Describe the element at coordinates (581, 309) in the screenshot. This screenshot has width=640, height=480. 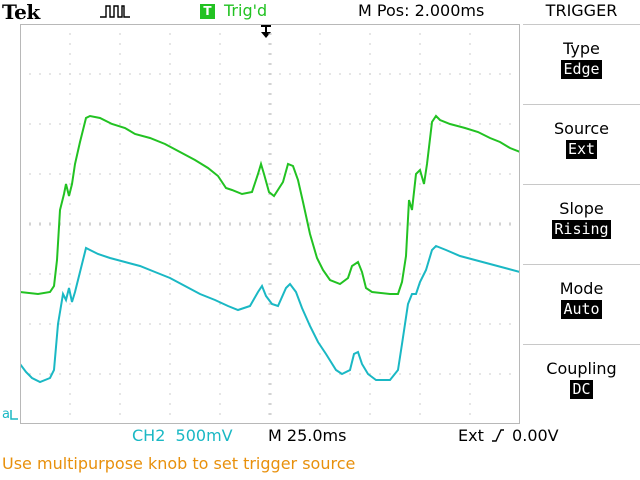
I see `menu-item-value: Auto` at that location.